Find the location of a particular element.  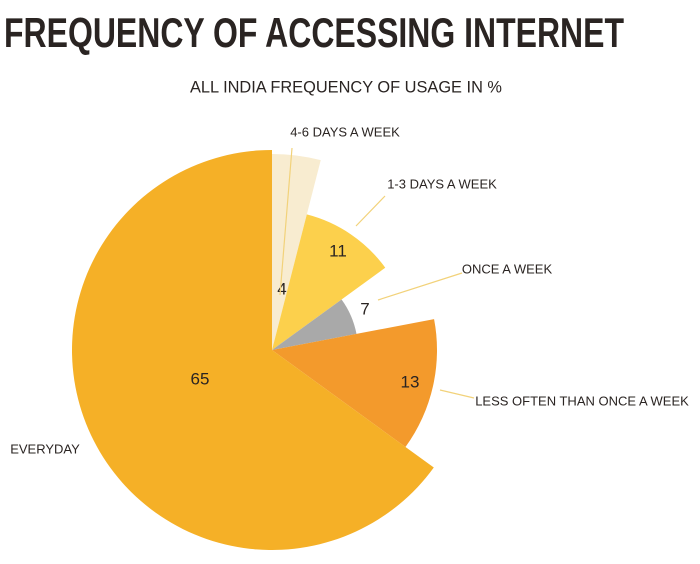

category-label: ONCE A WEEK is located at coordinates (507, 268).